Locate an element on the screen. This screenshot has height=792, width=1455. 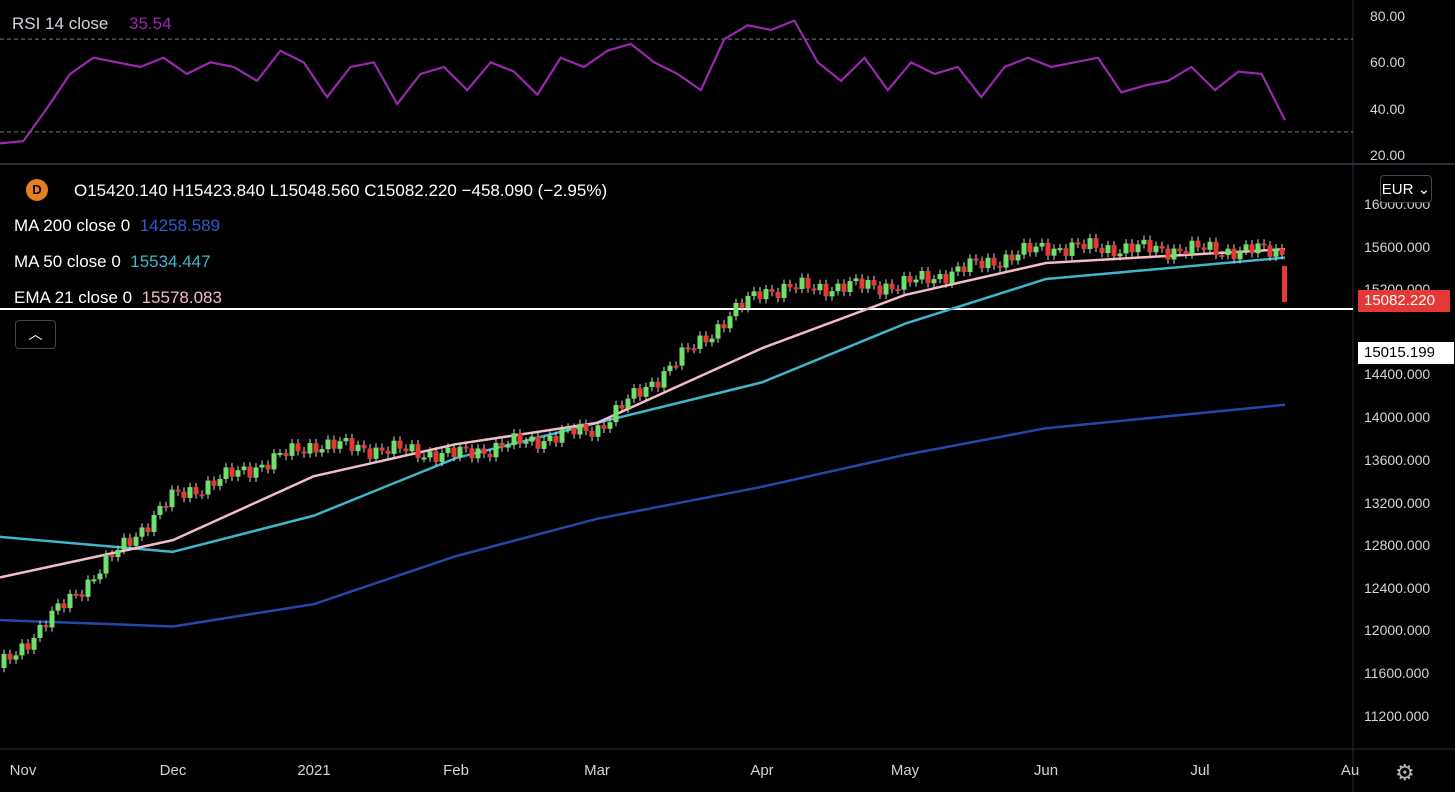
time-axis-label: Nov is located at coordinates (23, 770).